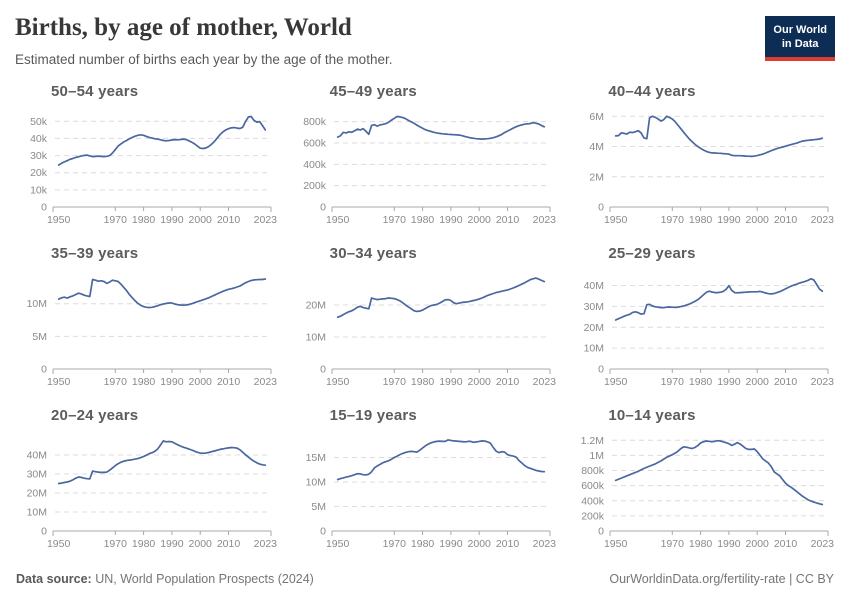 Image resolution: width=850 pixels, height=600 pixels. Describe the element at coordinates (183, 27) in the screenshot. I see `page-title: Births, by age of mother, World` at that location.